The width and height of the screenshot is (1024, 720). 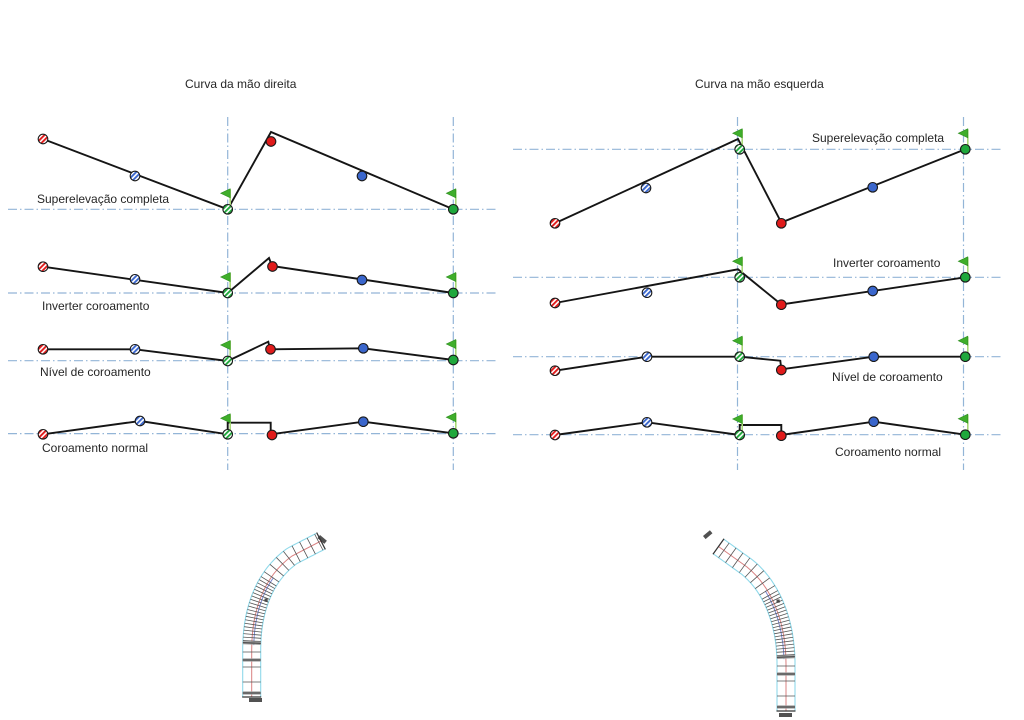 What do you see at coordinates (95, 372) in the screenshot?
I see `row-label-level-crown-left: Nível de coroamento` at bounding box center [95, 372].